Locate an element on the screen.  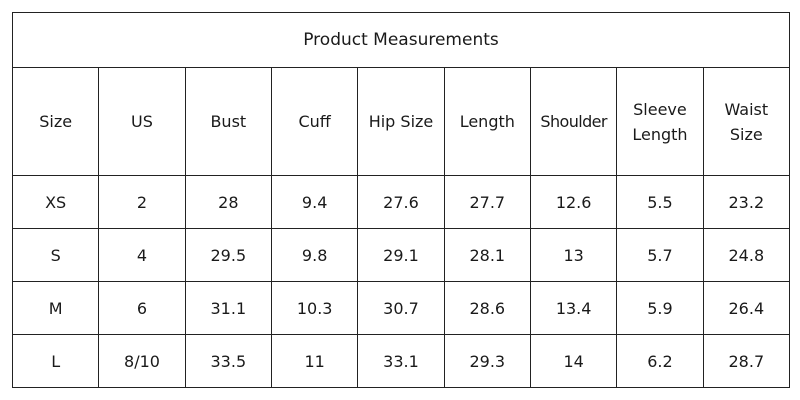
table-cell: 27.6 is located at coordinates (401, 202).